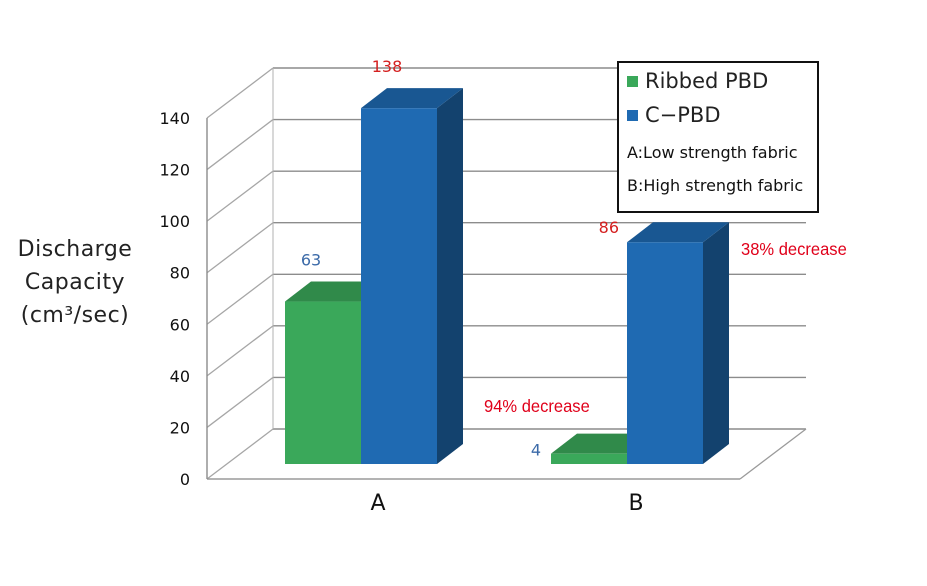 The height and width of the screenshot is (586, 927). I want to click on legend-note-text: B:High strength fabric, so click(715, 185).